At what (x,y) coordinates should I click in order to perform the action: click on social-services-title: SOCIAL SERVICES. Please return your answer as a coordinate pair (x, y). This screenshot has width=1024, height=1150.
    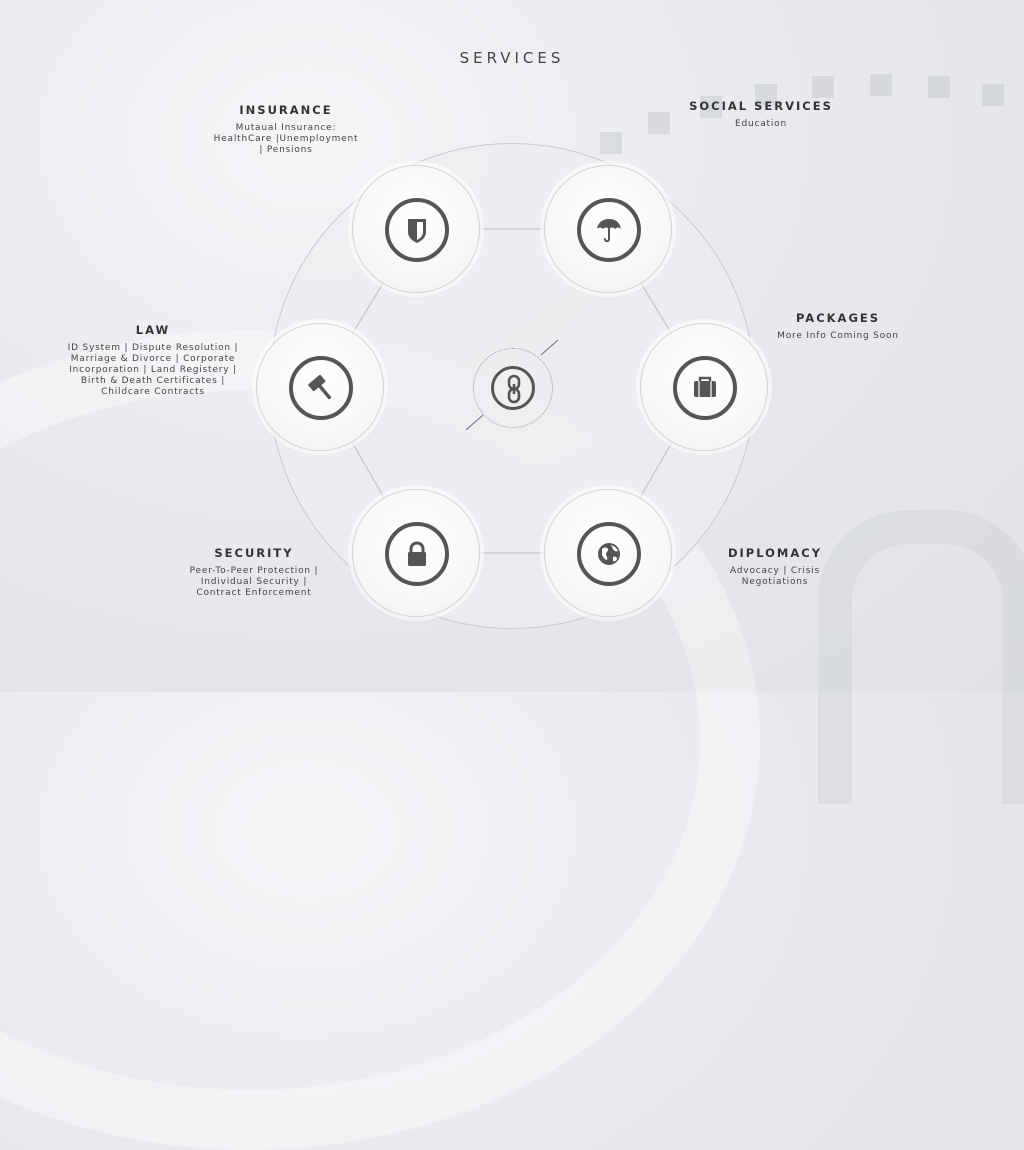
    Looking at the image, I should click on (761, 106).